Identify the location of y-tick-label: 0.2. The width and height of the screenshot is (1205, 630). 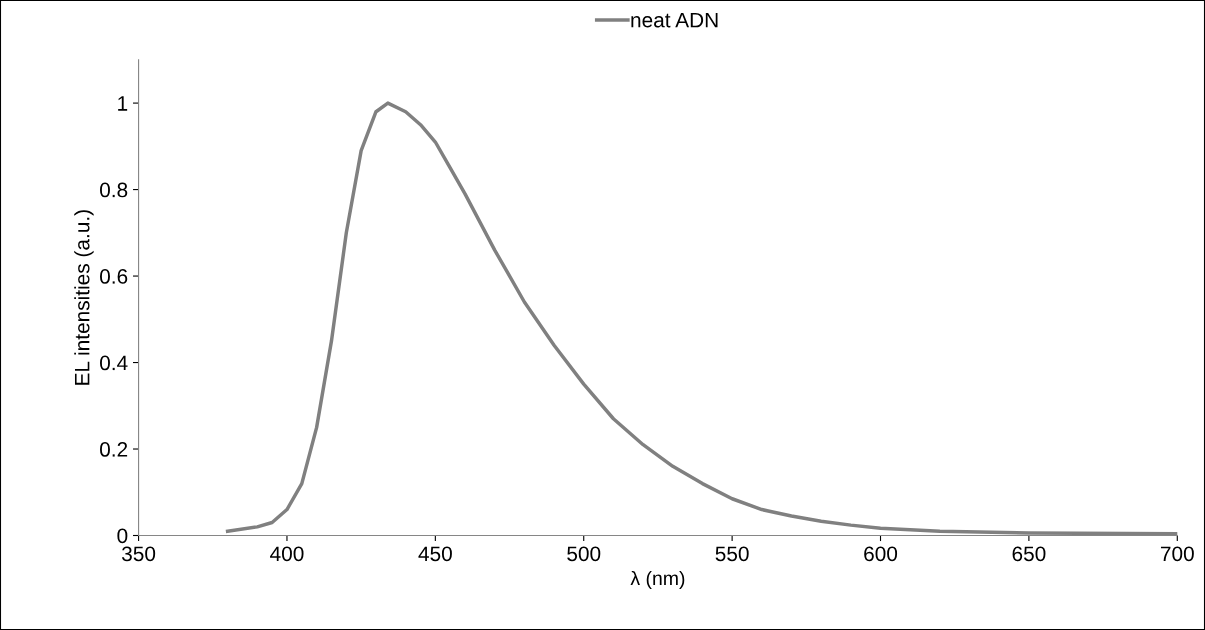
(114, 449).